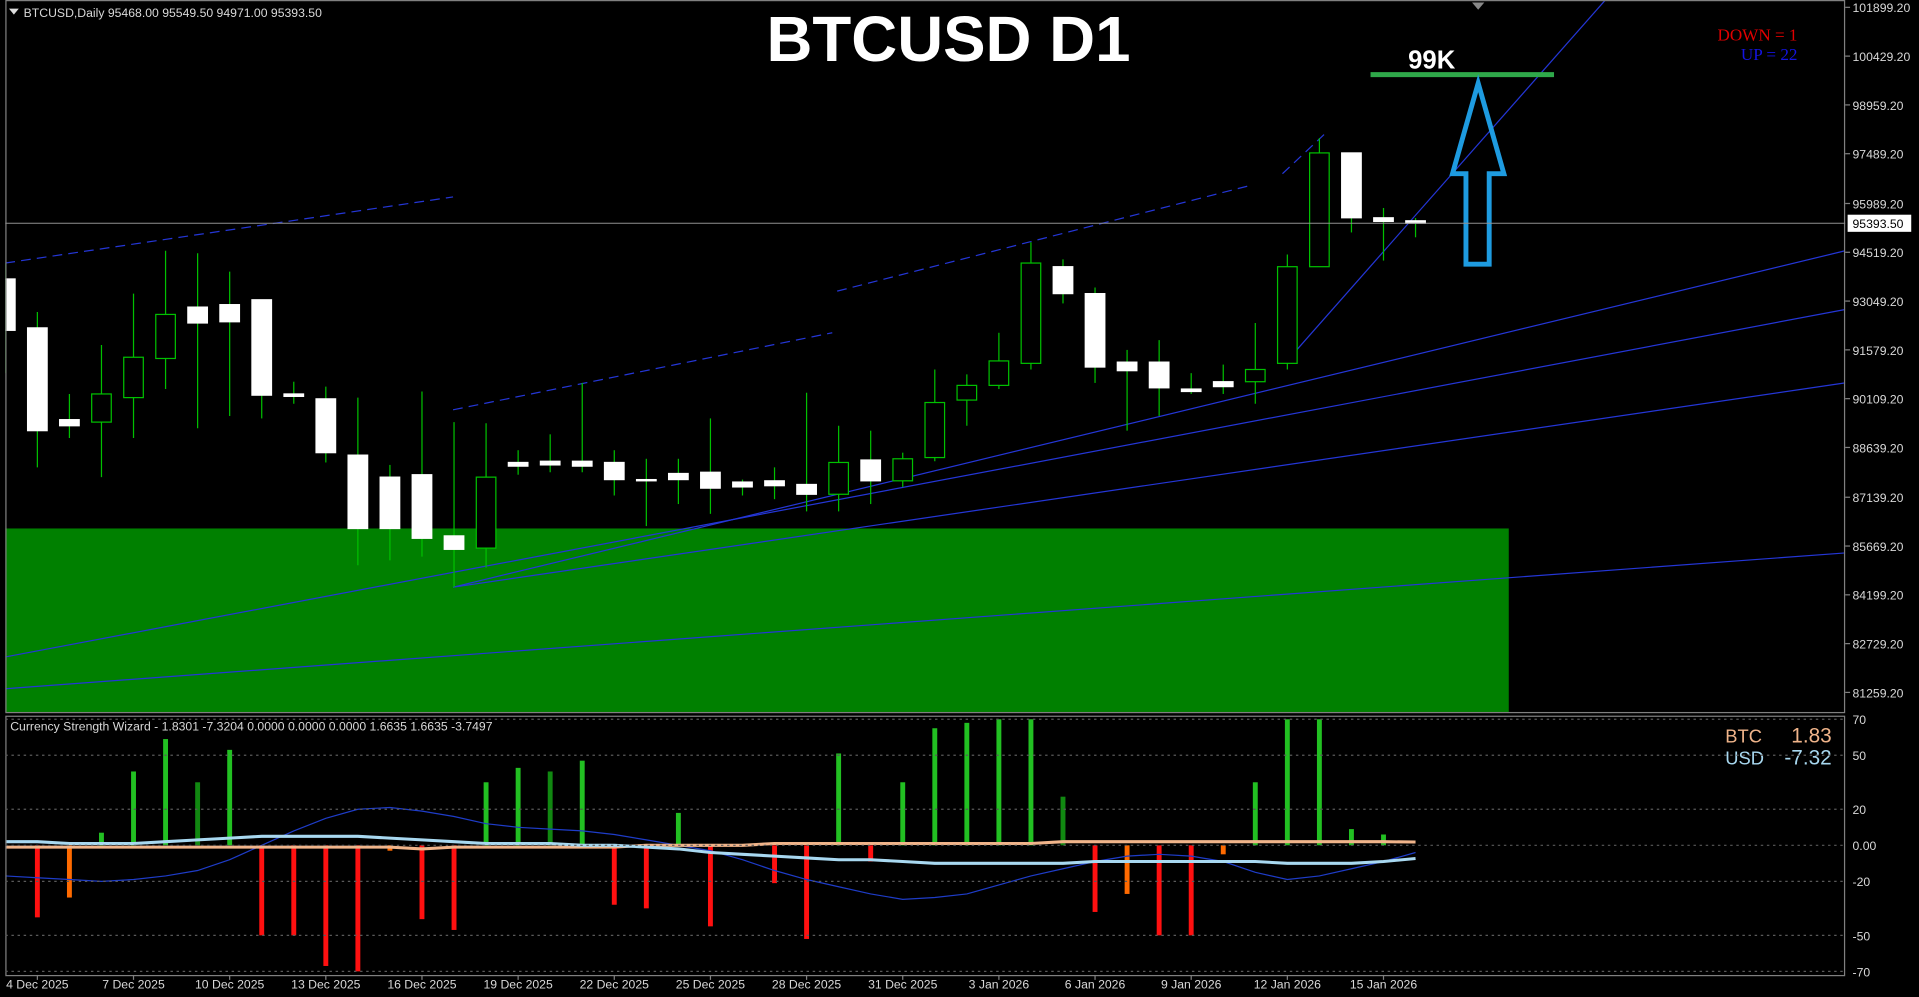  What do you see at coordinates (1807, 758) in the screenshot?
I see `currency-value: -7.32` at bounding box center [1807, 758].